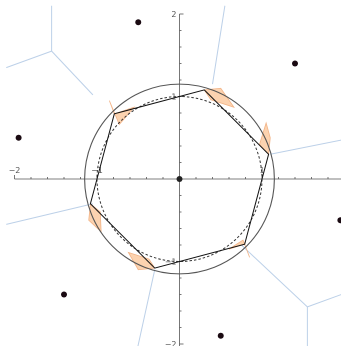 The height and width of the screenshot is (346, 341). What do you see at coordinates (173, 14) in the screenshot?
I see `y-tick-label: 2` at bounding box center [173, 14].